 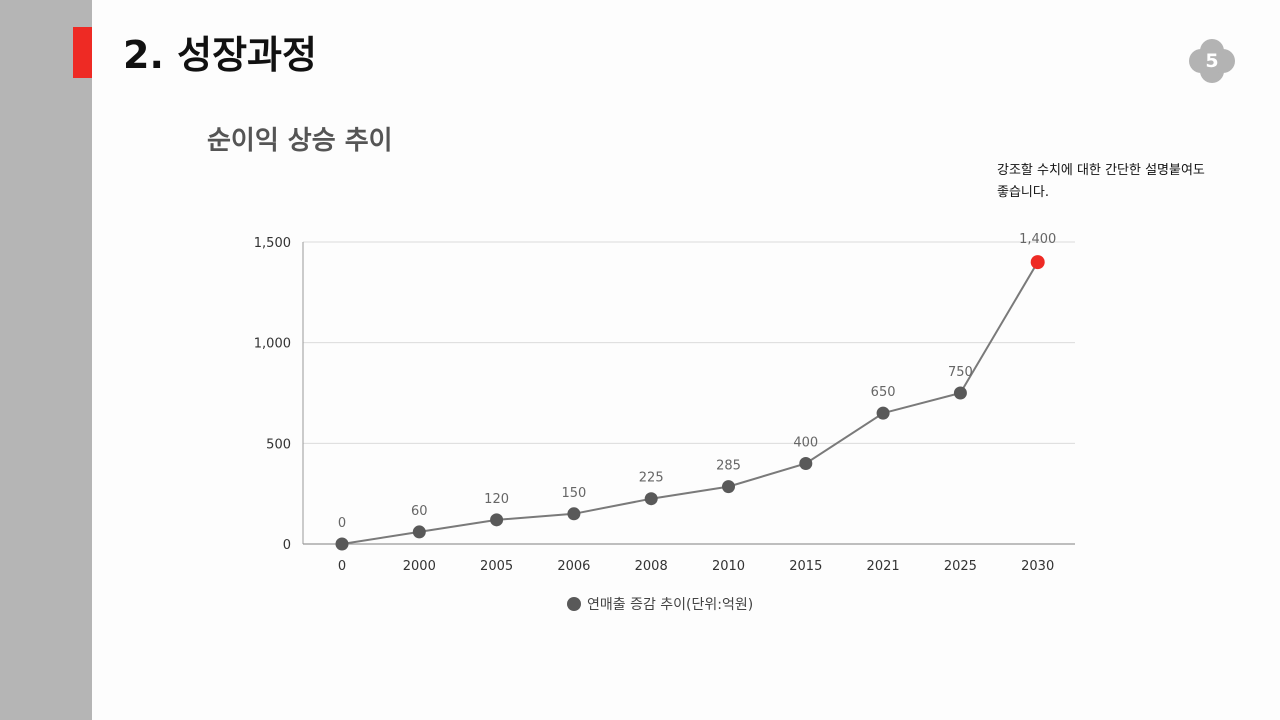 What do you see at coordinates (1037, 566) in the screenshot?
I see `x-tick-label: 2030` at bounding box center [1037, 566].